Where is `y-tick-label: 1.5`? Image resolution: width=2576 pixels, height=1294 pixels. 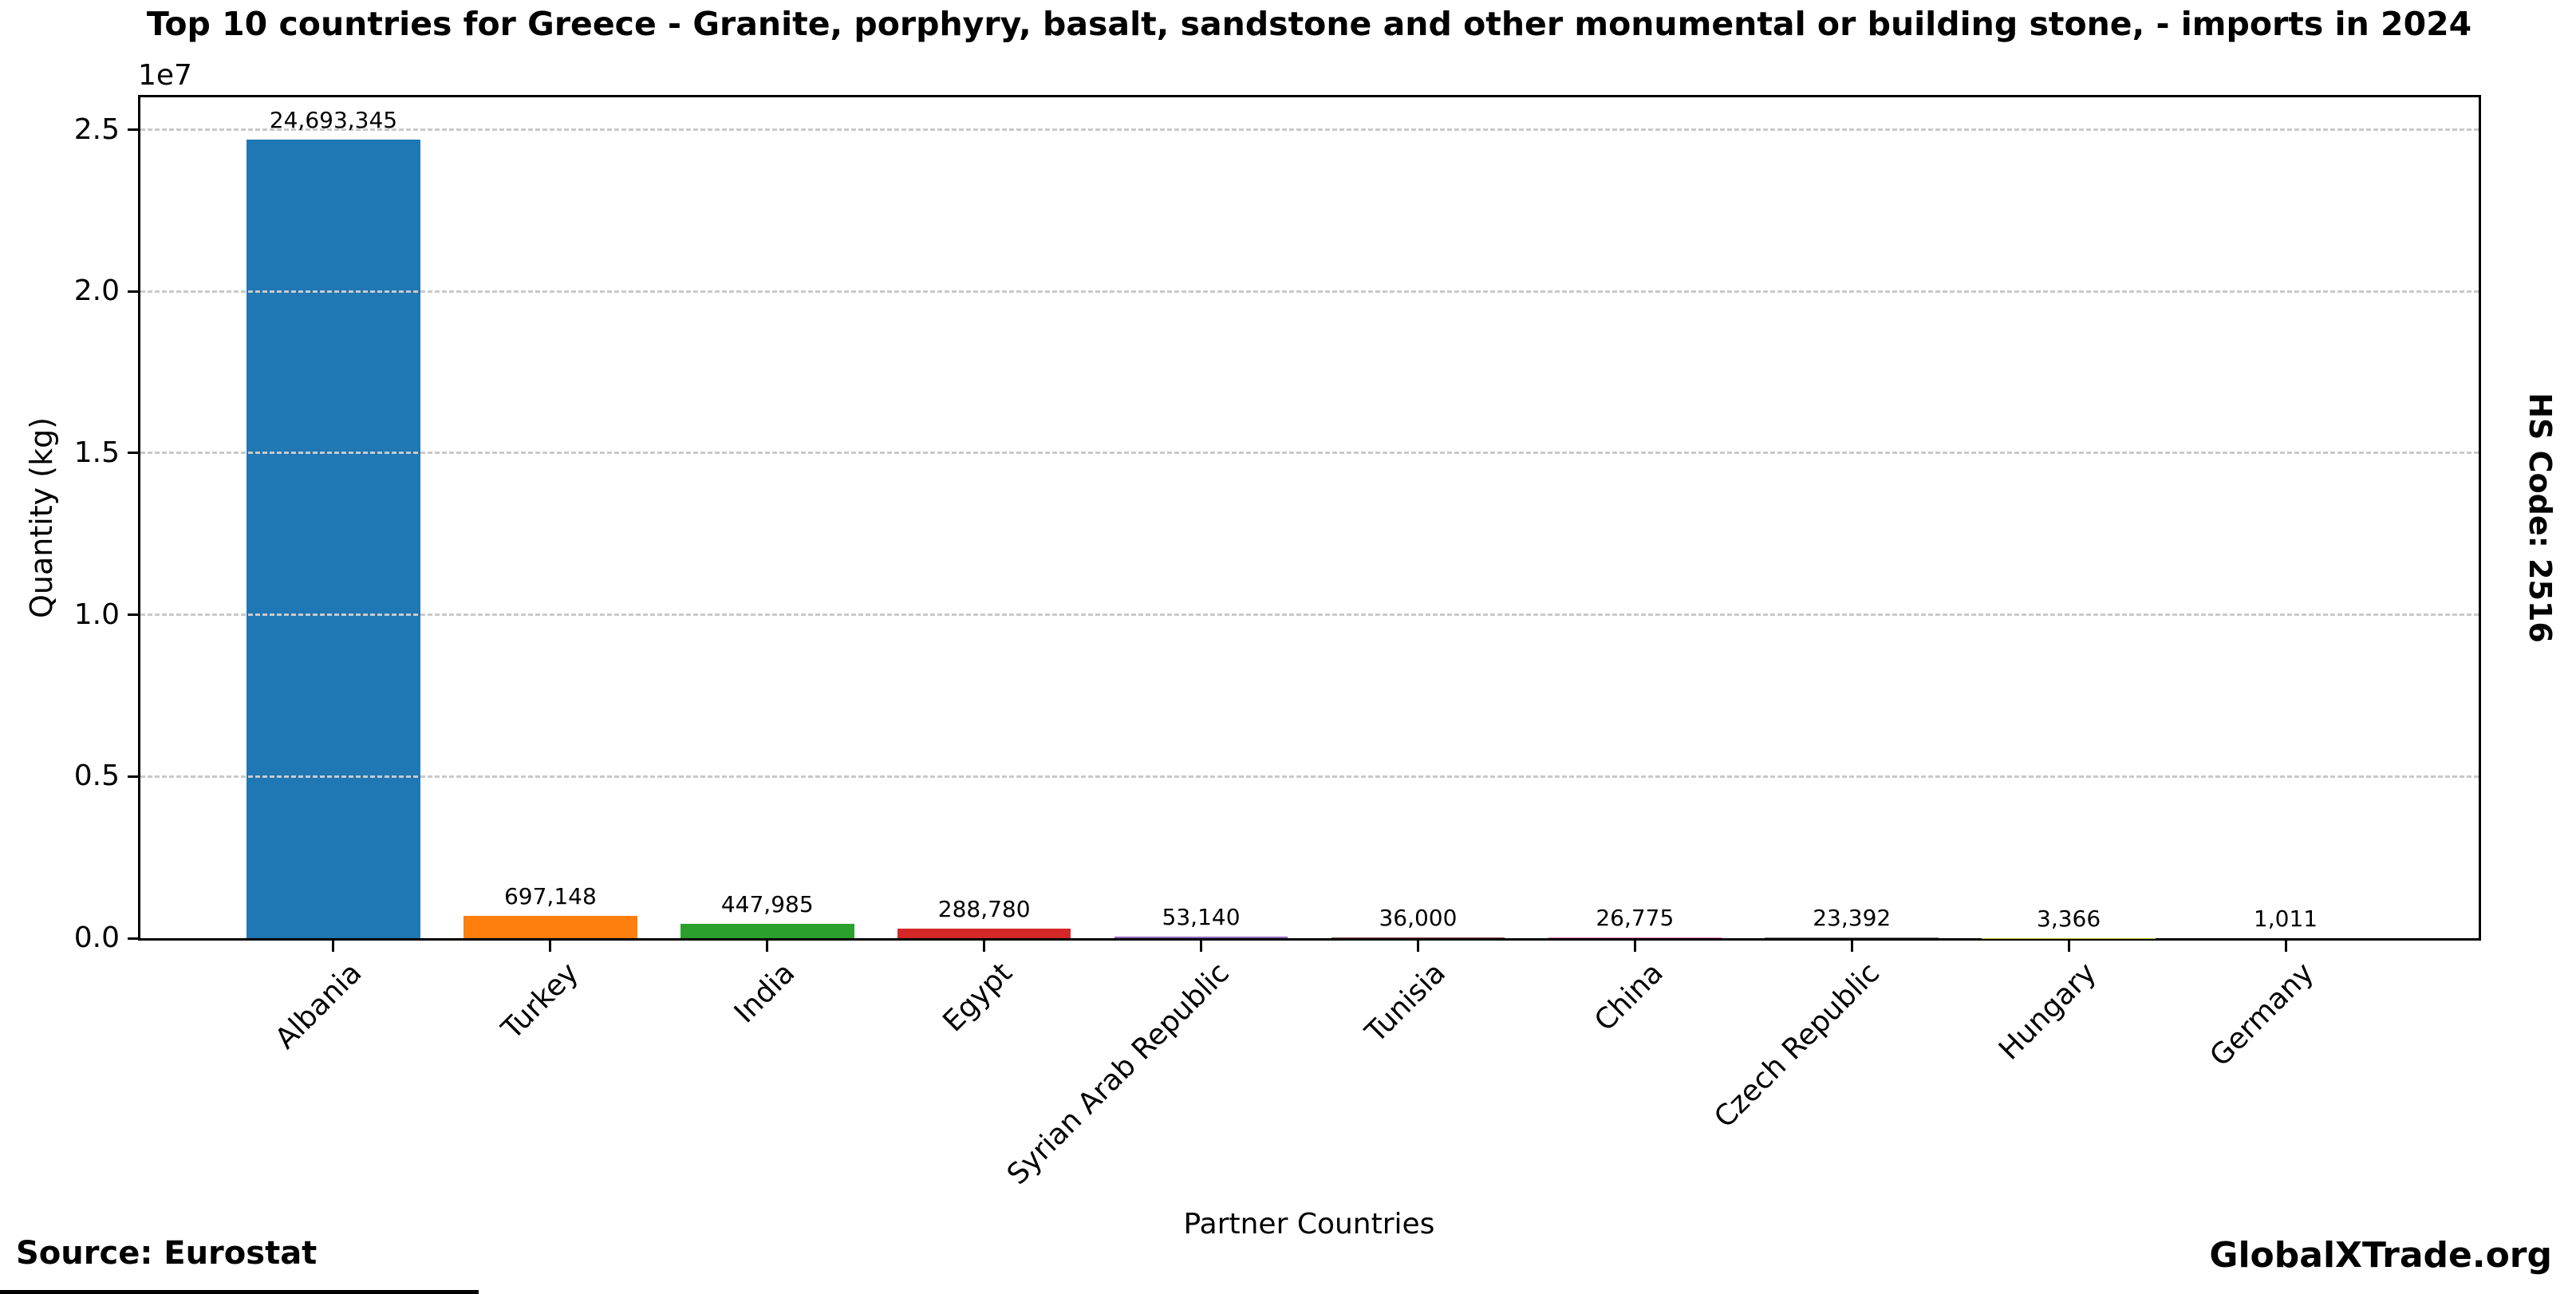 y-tick-label: 1.5 is located at coordinates (96, 452).